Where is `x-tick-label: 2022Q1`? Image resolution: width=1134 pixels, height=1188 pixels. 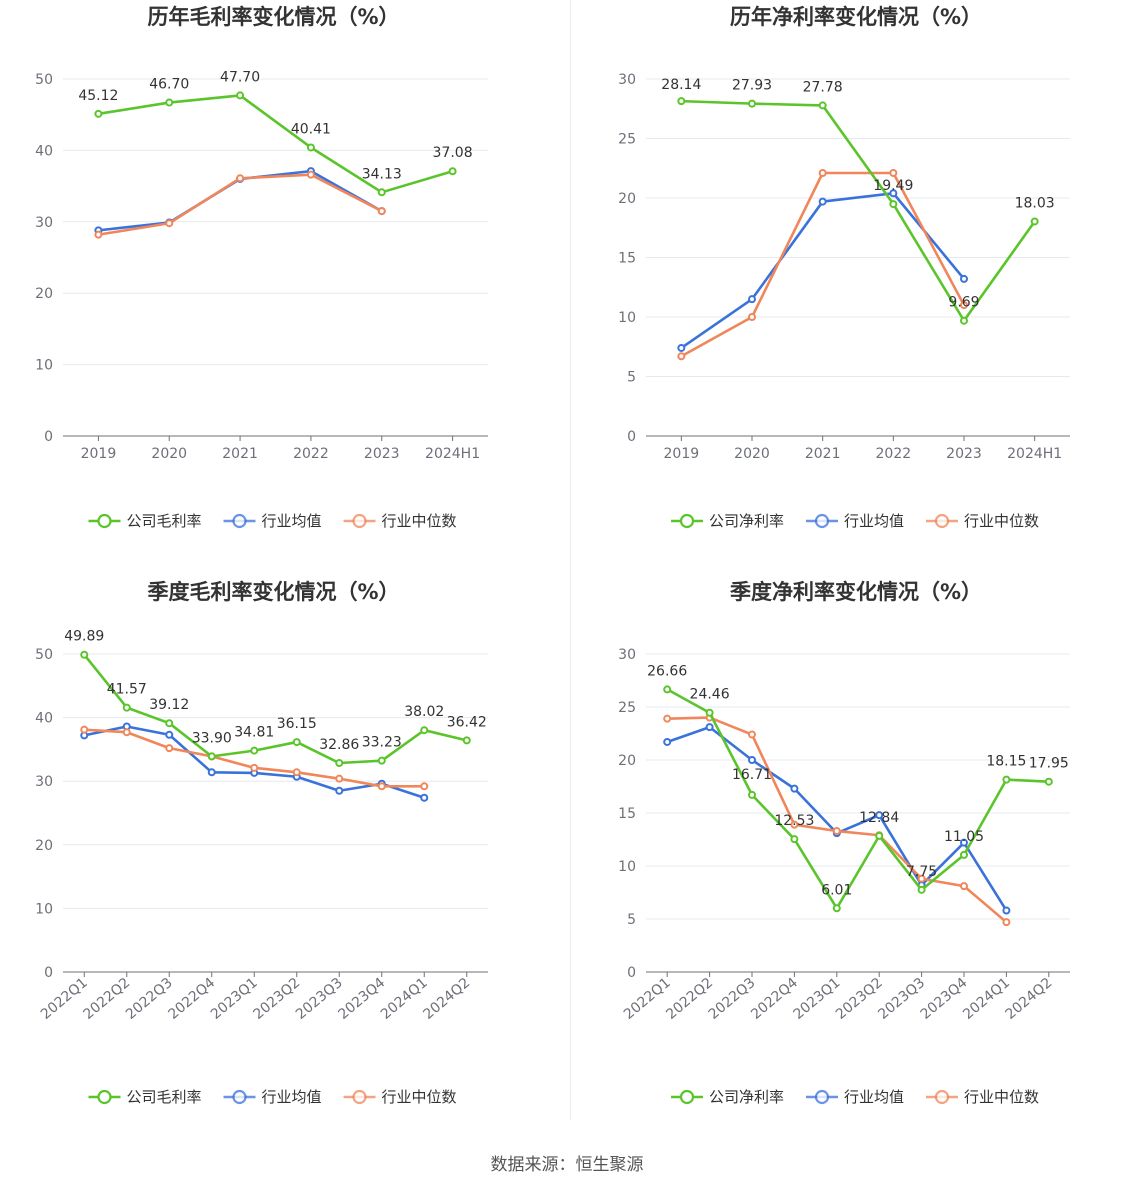 x-tick-label: 2022Q1 is located at coordinates (64, 999).